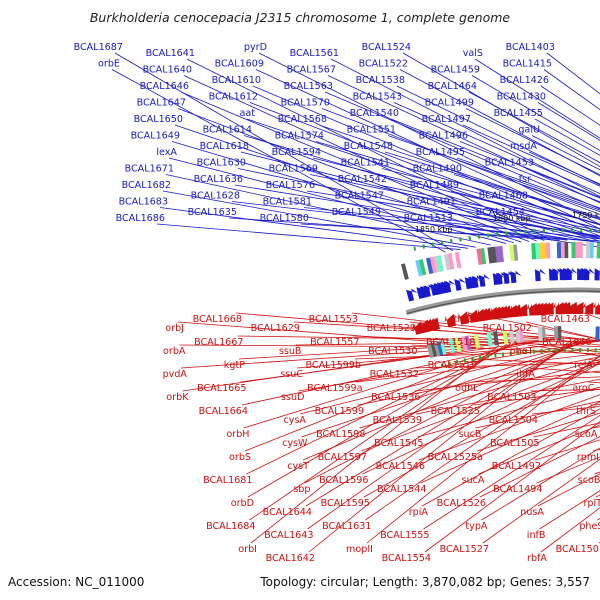 The image size is (600, 600). Describe the element at coordinates (339, 411) in the screenshot. I see `reverse-gene-label: BCAL1599` at that location.